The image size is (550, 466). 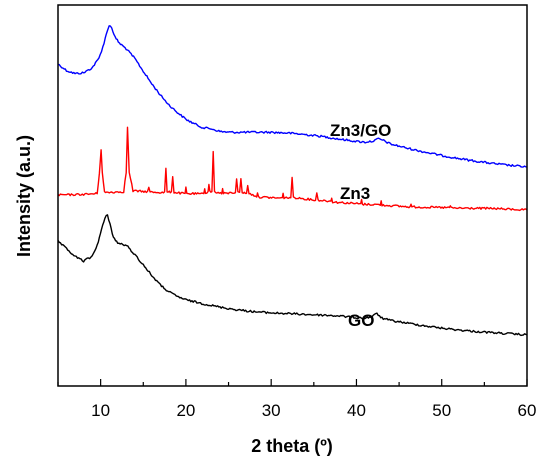 I want to click on y-axis-title: Intensity (a.u.), so click(x=24, y=196).